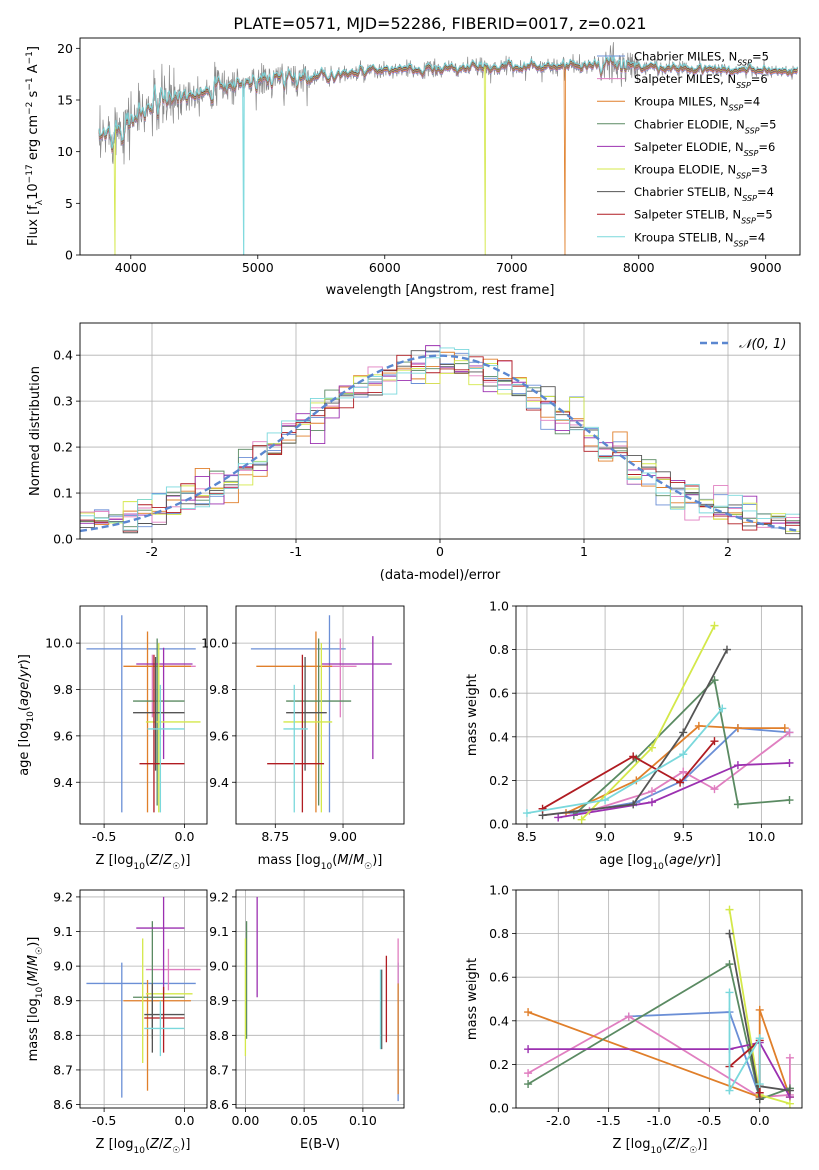  Describe the element at coordinates (659, 1120) in the screenshot. I see `x-tick-label: -1.0` at that location.